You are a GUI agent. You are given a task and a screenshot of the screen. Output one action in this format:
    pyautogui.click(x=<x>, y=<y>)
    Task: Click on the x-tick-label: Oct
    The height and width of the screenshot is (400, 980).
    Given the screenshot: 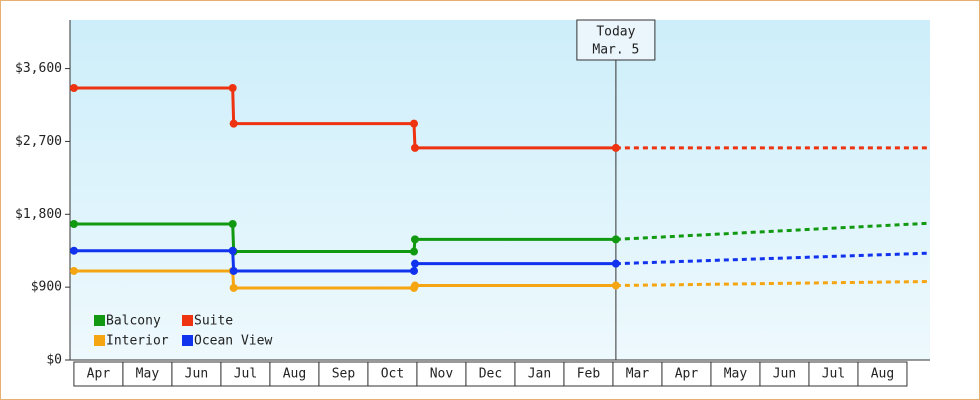 What is the action you would take?
    pyautogui.click(x=392, y=374)
    